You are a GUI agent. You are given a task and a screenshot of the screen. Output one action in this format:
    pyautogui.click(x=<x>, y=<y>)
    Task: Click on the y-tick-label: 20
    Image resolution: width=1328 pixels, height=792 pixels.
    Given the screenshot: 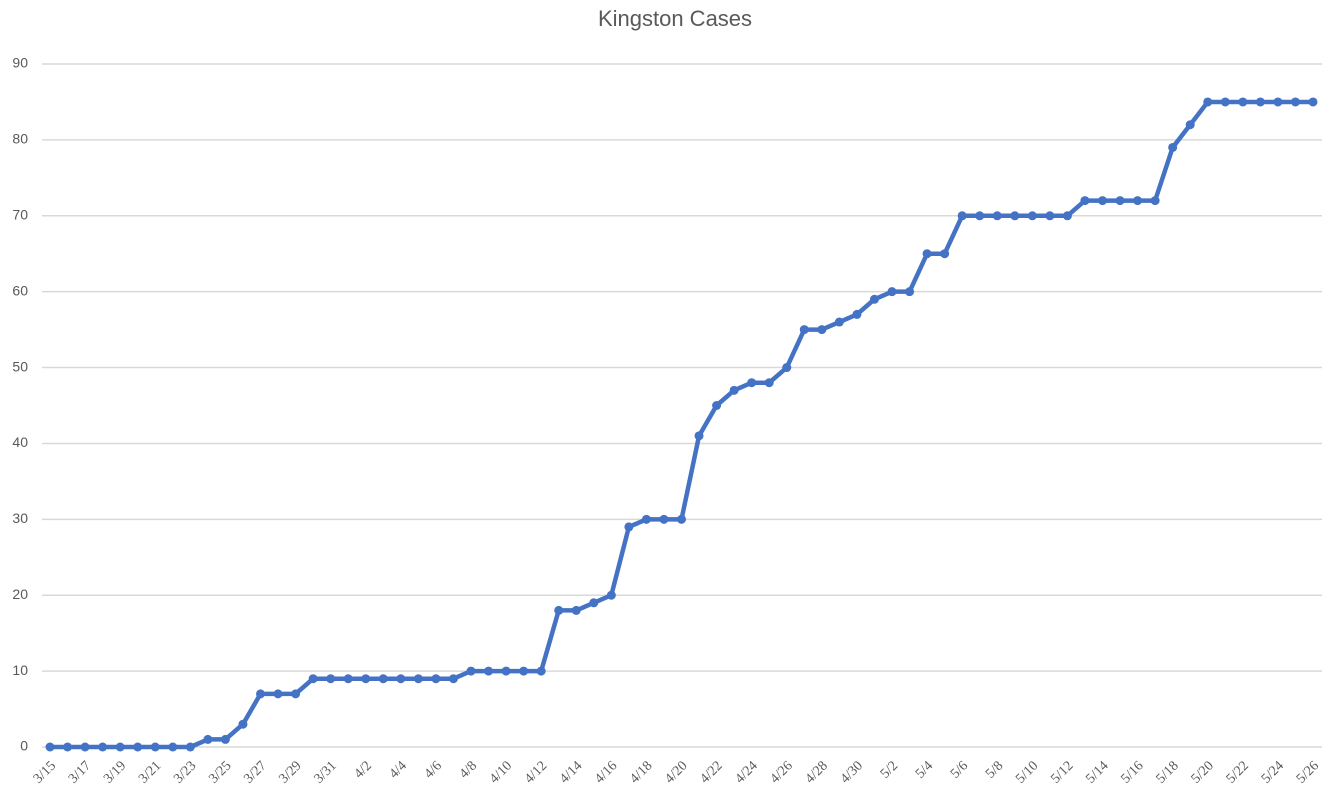 What is the action you would take?
    pyautogui.click(x=20, y=594)
    